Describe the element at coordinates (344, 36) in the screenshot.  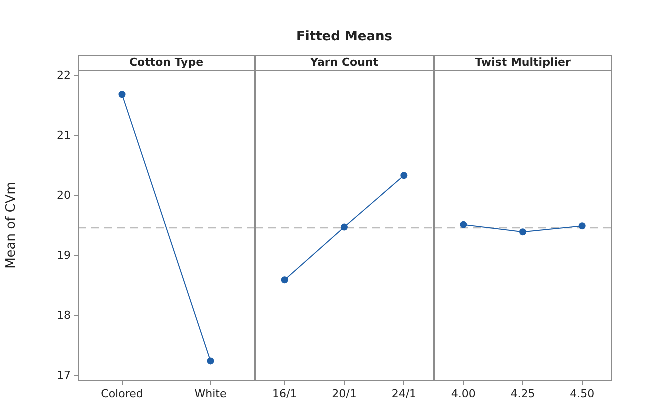
I see `chart-title: Fitted Means` at that location.